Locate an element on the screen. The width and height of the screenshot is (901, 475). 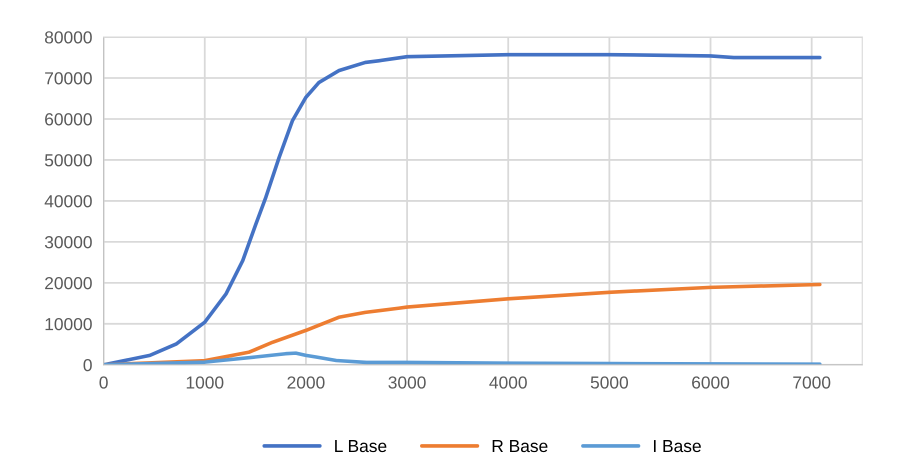
y-tick-label: 40000 is located at coordinates (68, 201).